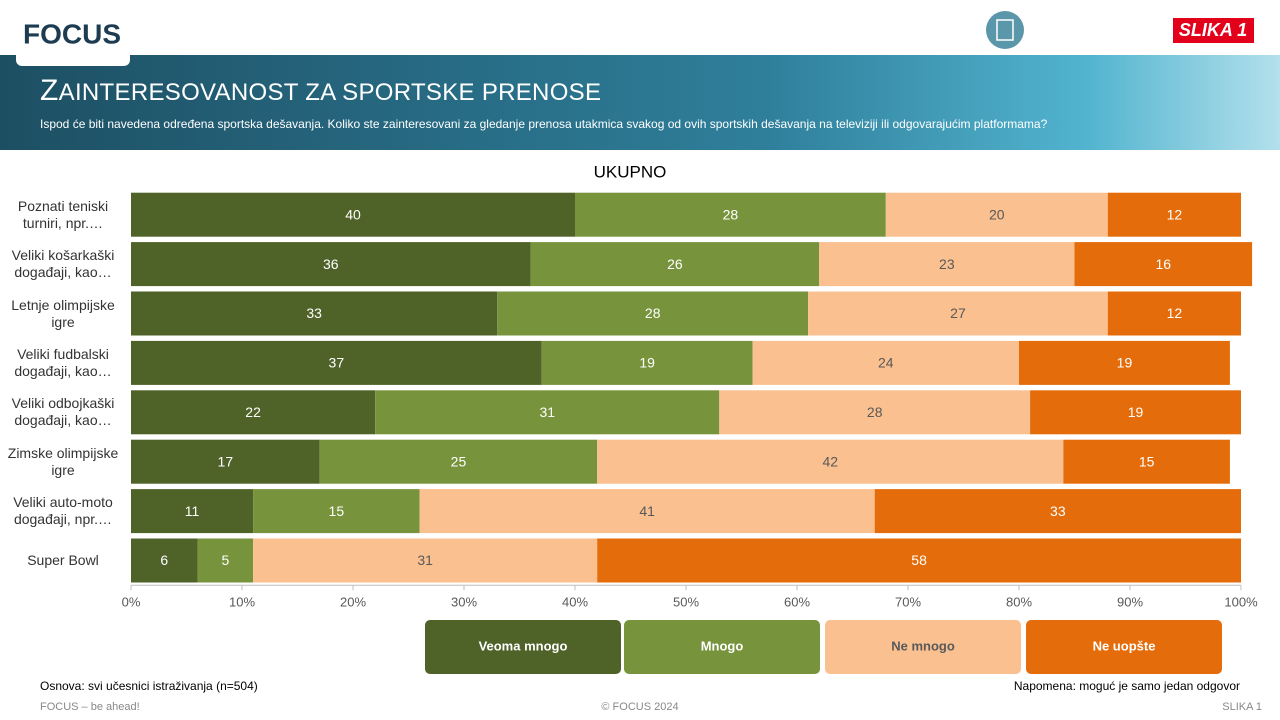 This screenshot has width=1280, height=720. I want to click on value-label: 37, so click(337, 363).